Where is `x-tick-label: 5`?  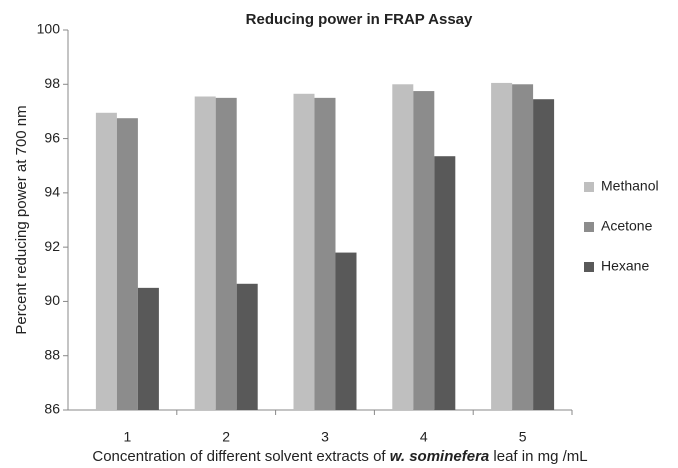 x-tick-label: 5 is located at coordinates (523, 437).